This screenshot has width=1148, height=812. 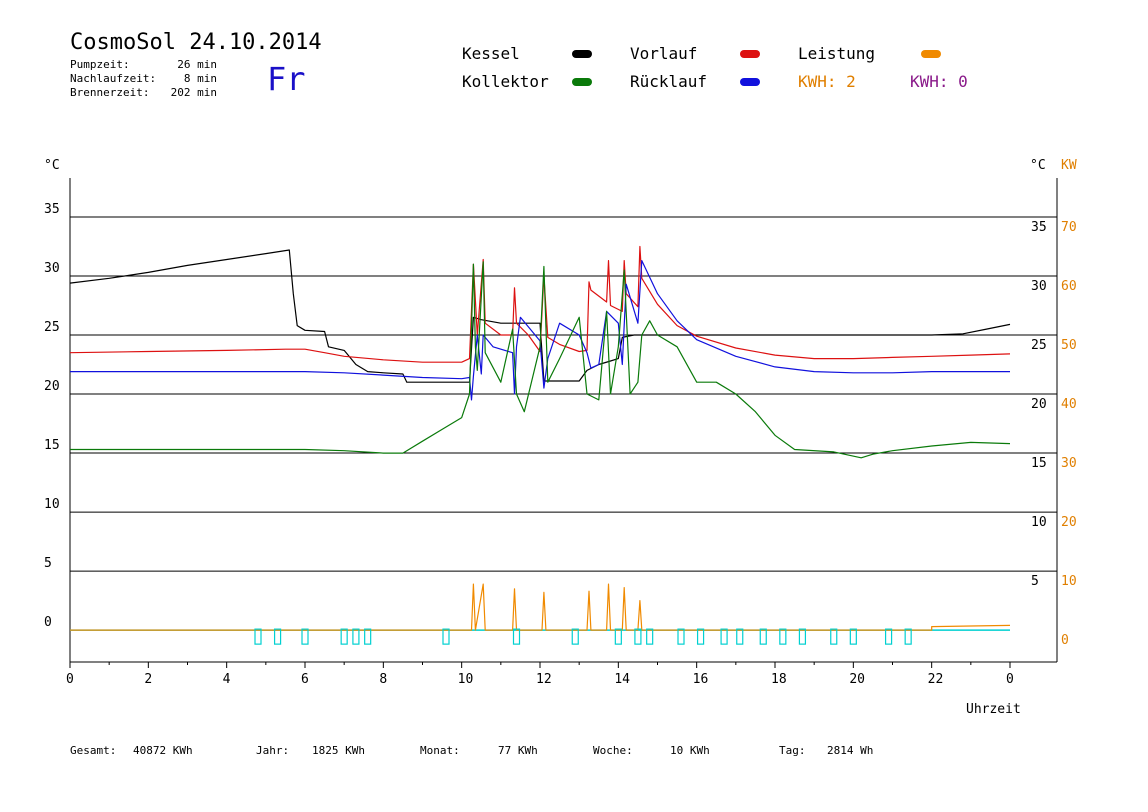 I want to click on footer-tag-label: Tag:, so click(x=792, y=750).